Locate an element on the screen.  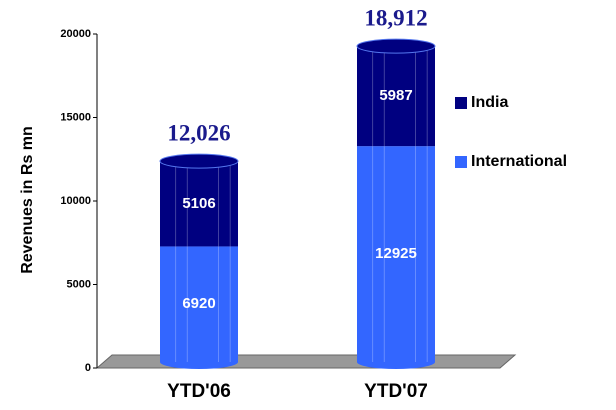
x-tick-label: YTD'07 is located at coordinates (396, 391).